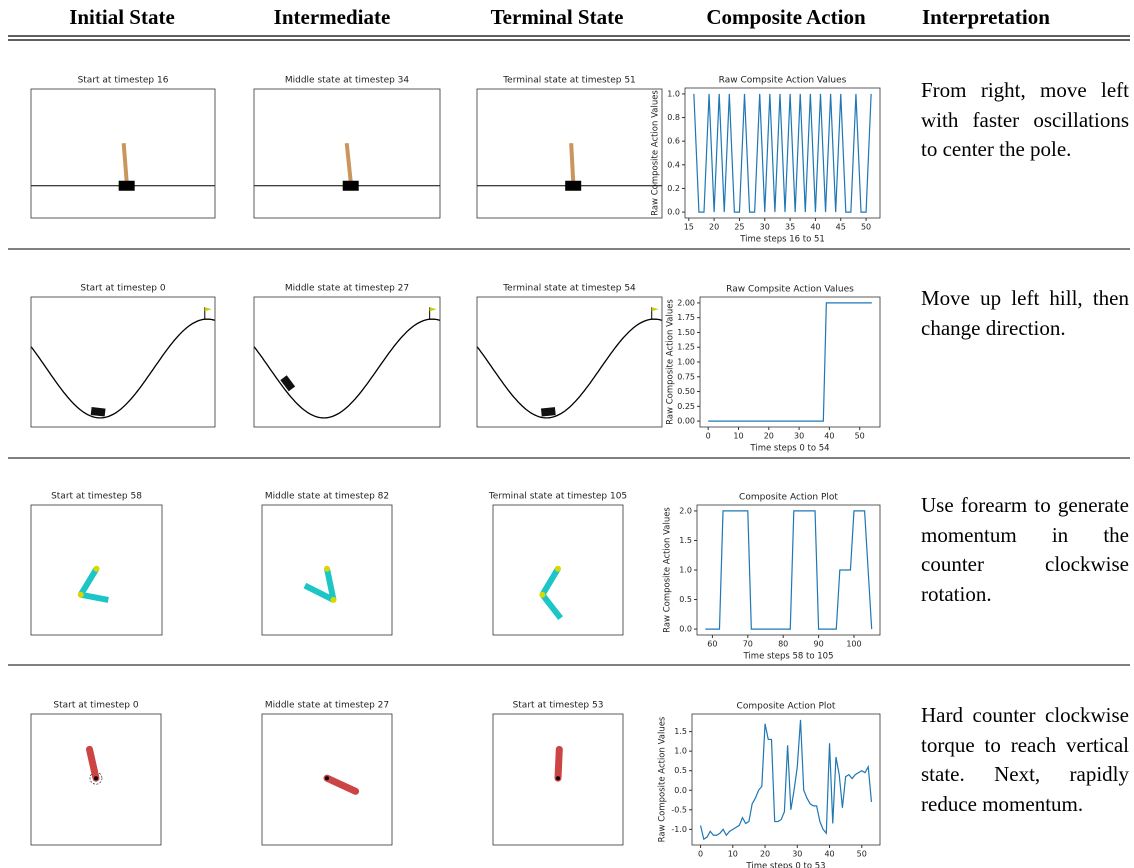 This screenshot has width=1134, height=868. What do you see at coordinates (569, 81) in the screenshot?
I see `panel-title: Terminal state at timestep 51` at bounding box center [569, 81].